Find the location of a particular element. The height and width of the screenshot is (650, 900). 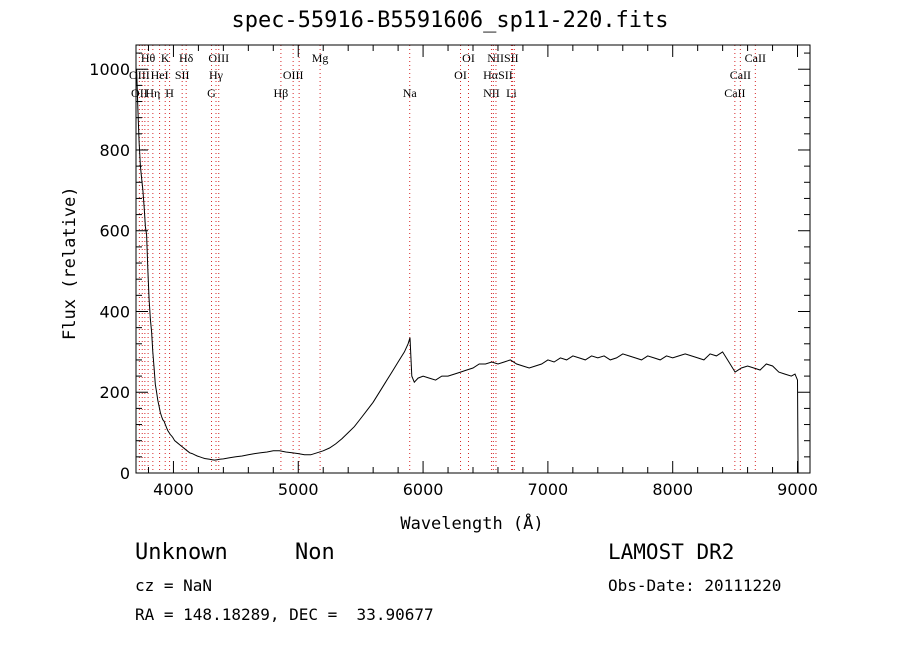

chart-title: spec-55916-B5591606_sp11-220.fits is located at coordinates (450, 20).